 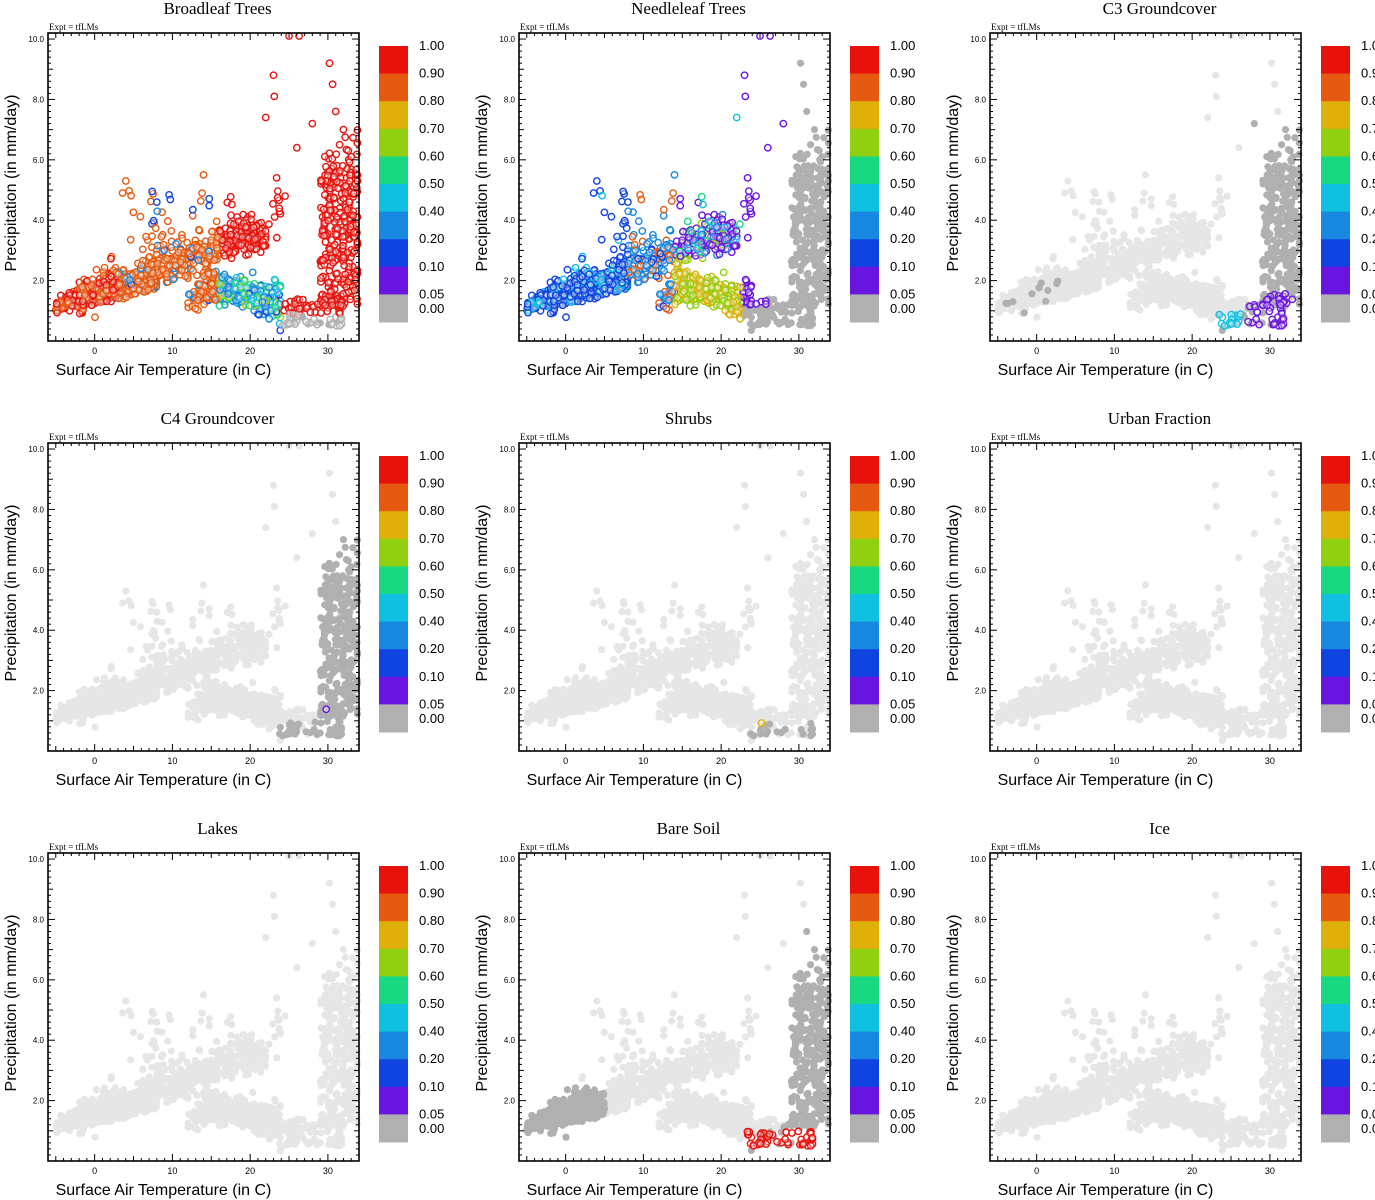 What do you see at coordinates (431, 155) in the screenshot?
I see `colorbar-label: 0.60` at bounding box center [431, 155].